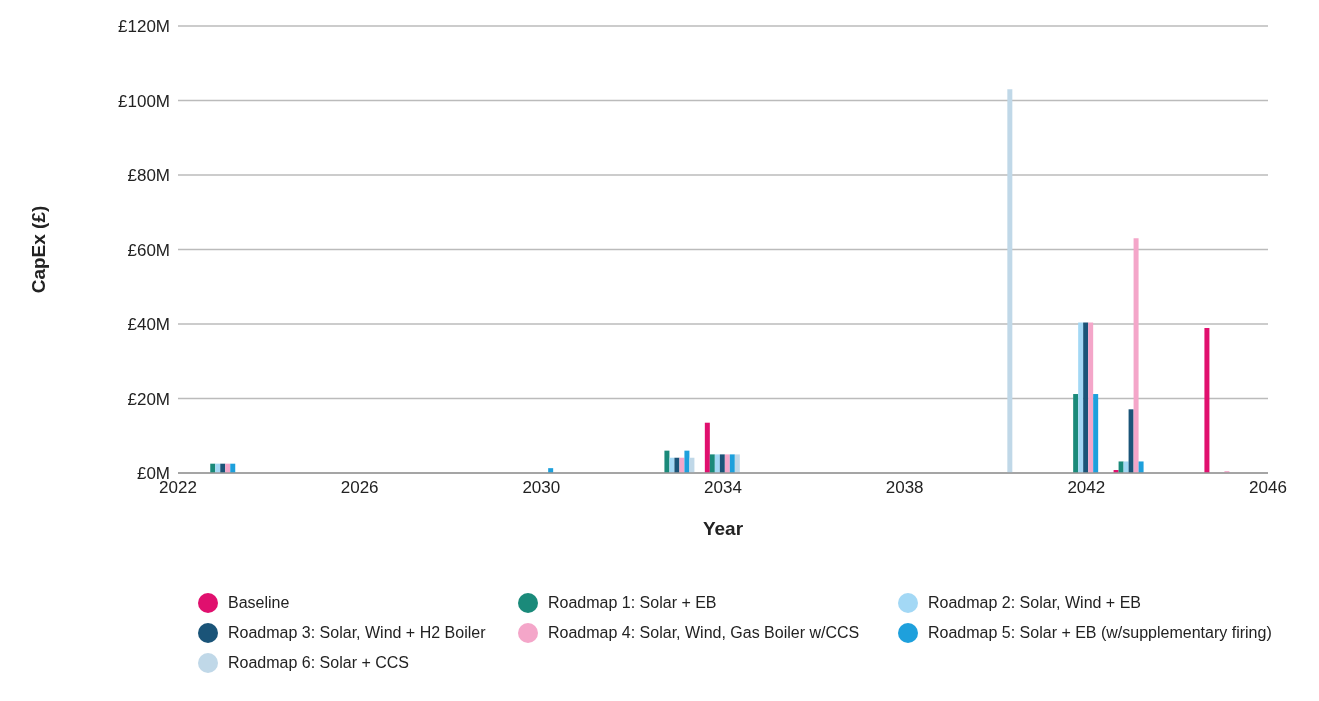  I want to click on legend-label: Roadmap 3: Solar, Wind + H2 Boiler, so click(357, 633).